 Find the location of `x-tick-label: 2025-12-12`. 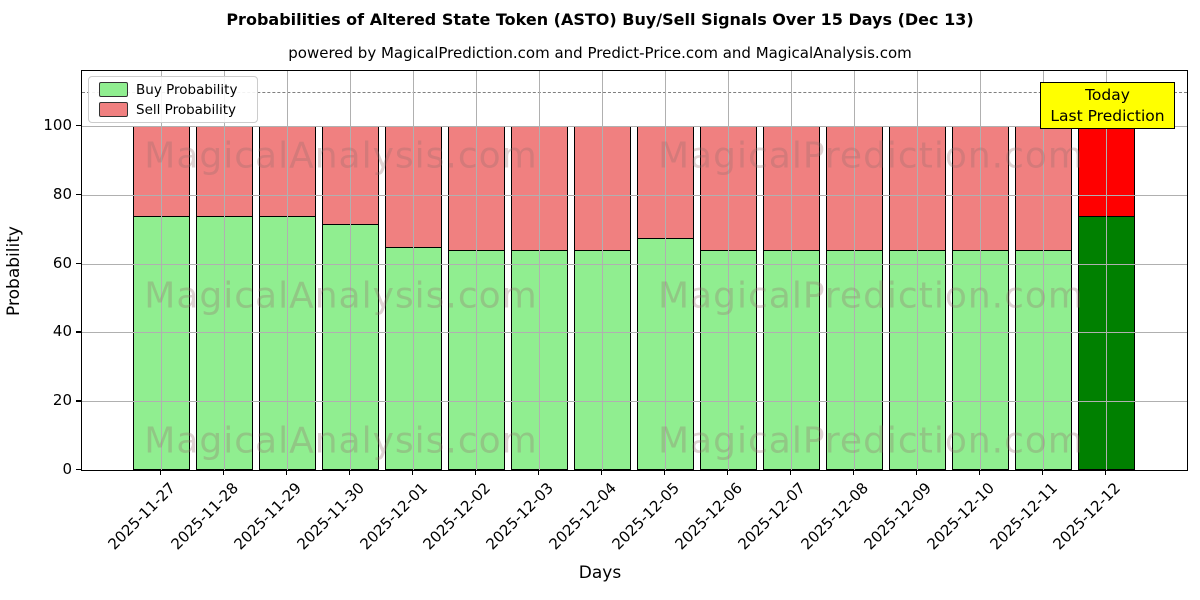

x-tick-label: 2025-12-12 is located at coordinates (1086, 516).